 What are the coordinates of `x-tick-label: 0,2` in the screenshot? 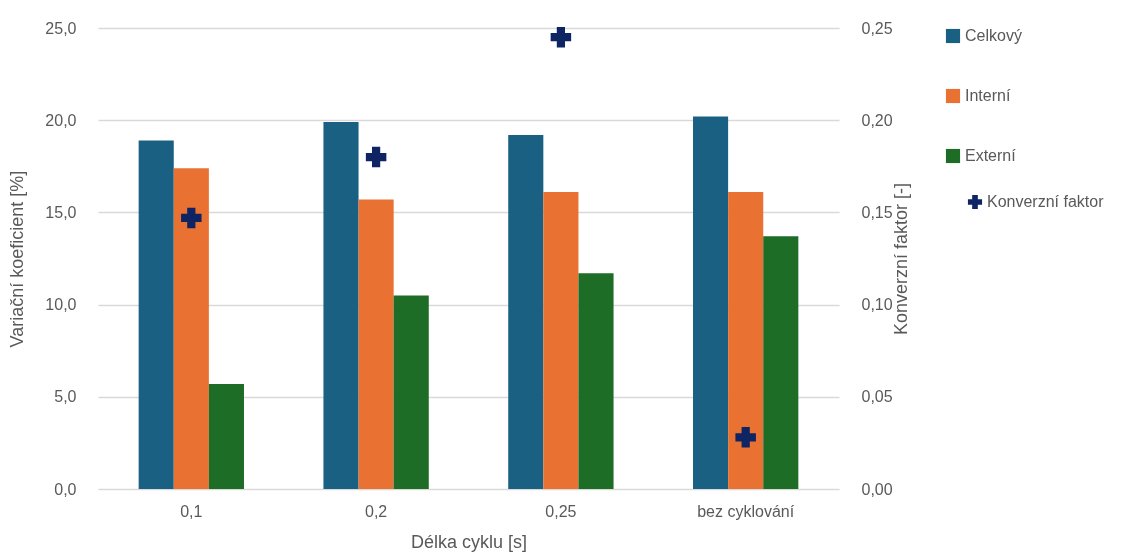 It's located at (376, 511).